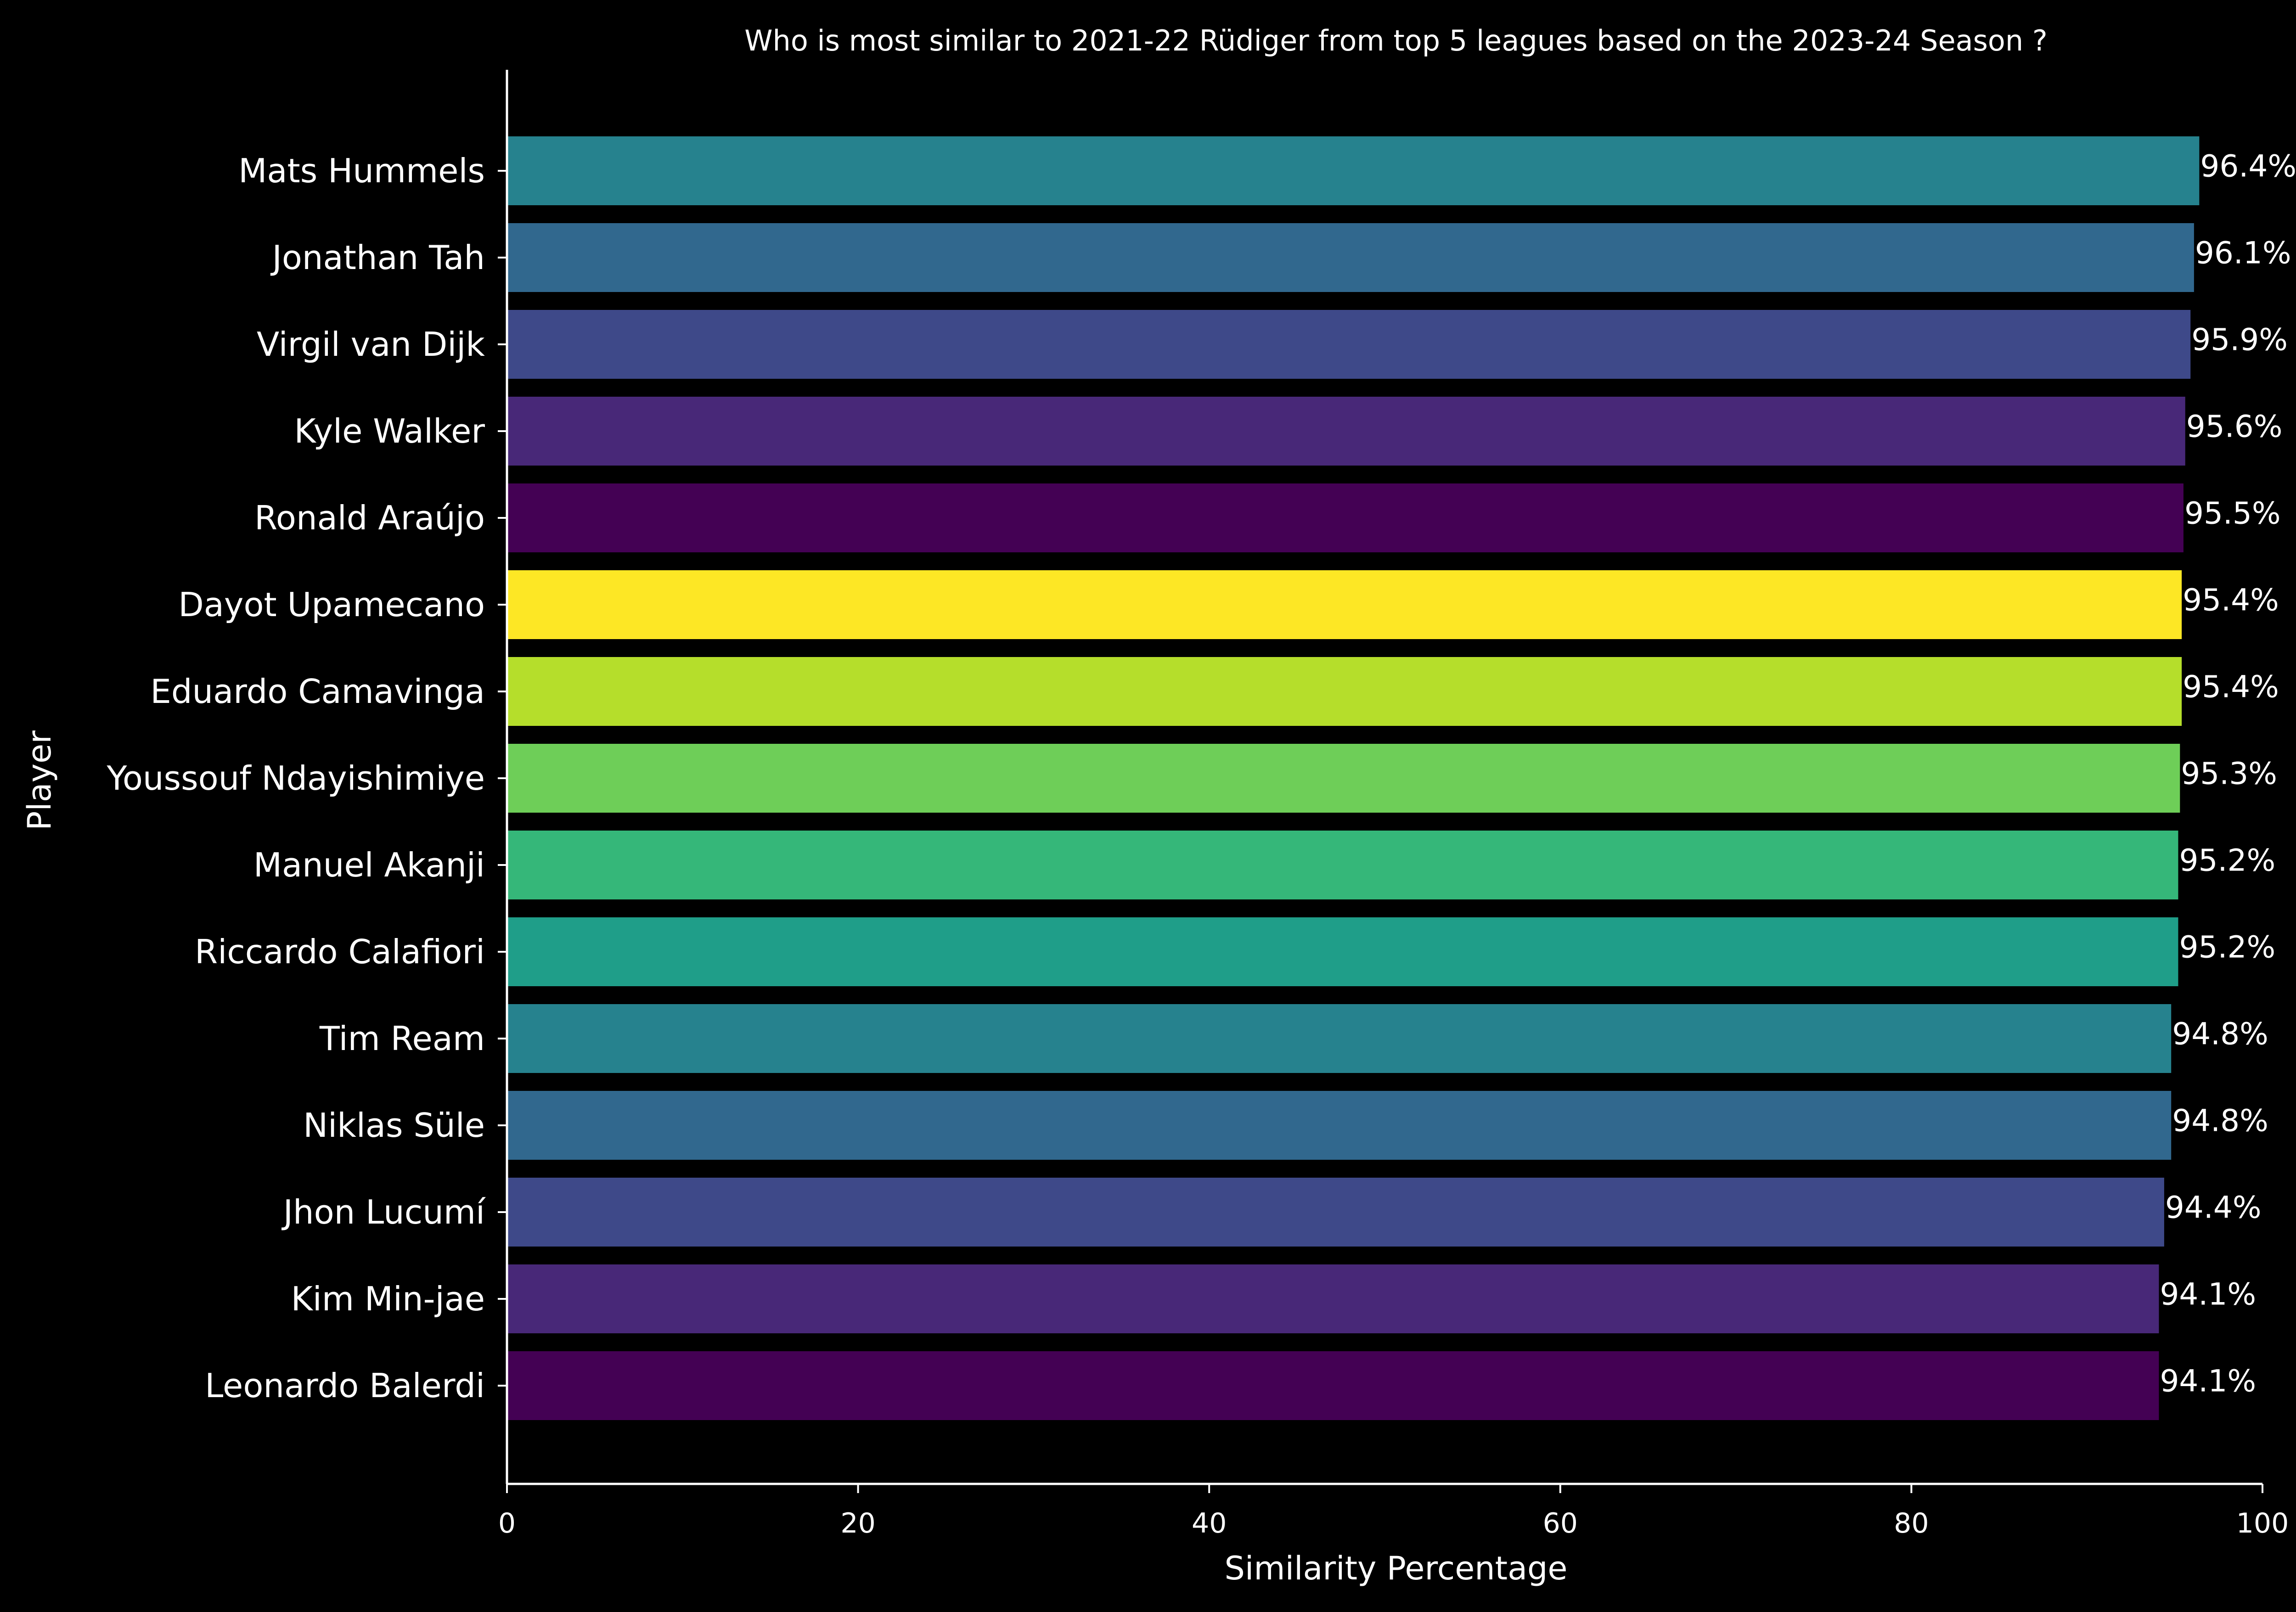 The image size is (2296, 1612). What do you see at coordinates (2248, 166) in the screenshot?
I see `value-label-1: 96.4%` at bounding box center [2248, 166].